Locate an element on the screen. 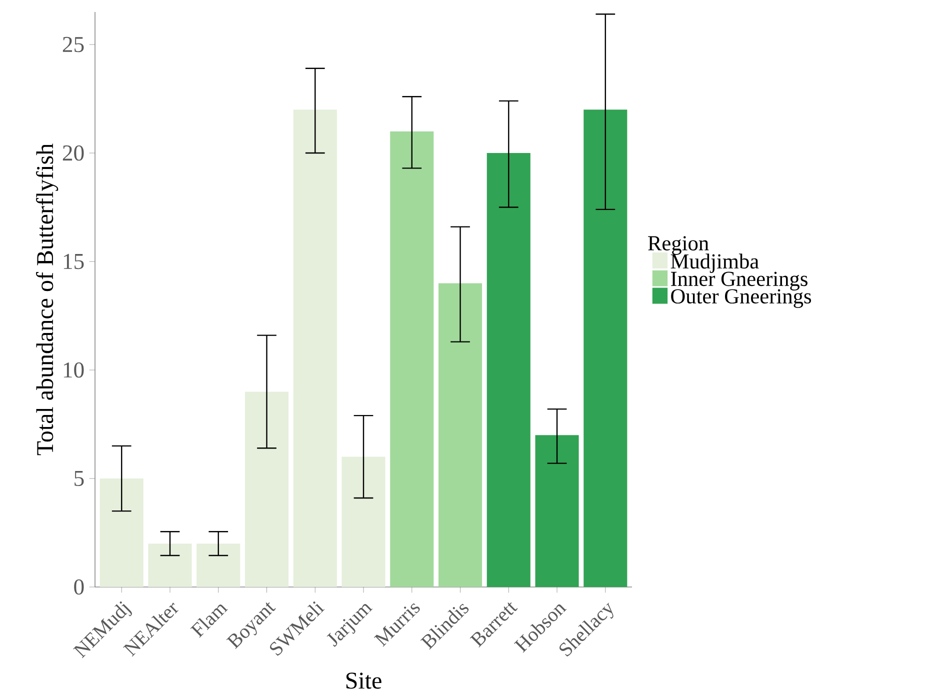  y-tick-label: 0 is located at coordinates (79, 587).